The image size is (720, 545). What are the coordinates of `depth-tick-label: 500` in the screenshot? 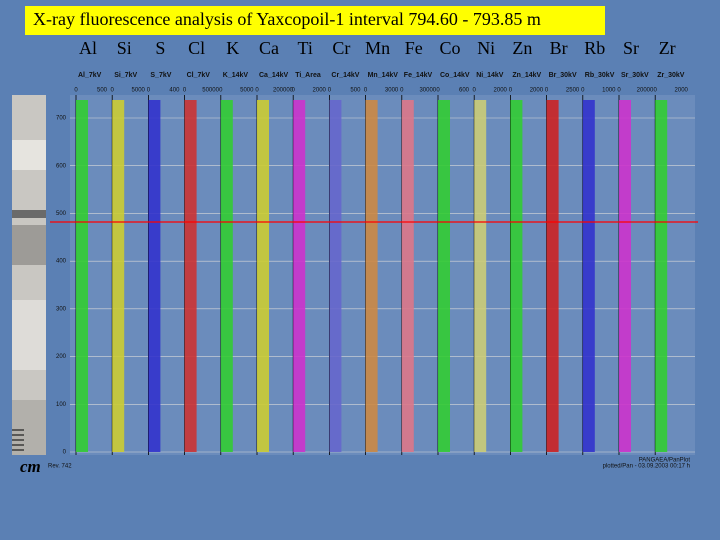 It's located at (61, 214).